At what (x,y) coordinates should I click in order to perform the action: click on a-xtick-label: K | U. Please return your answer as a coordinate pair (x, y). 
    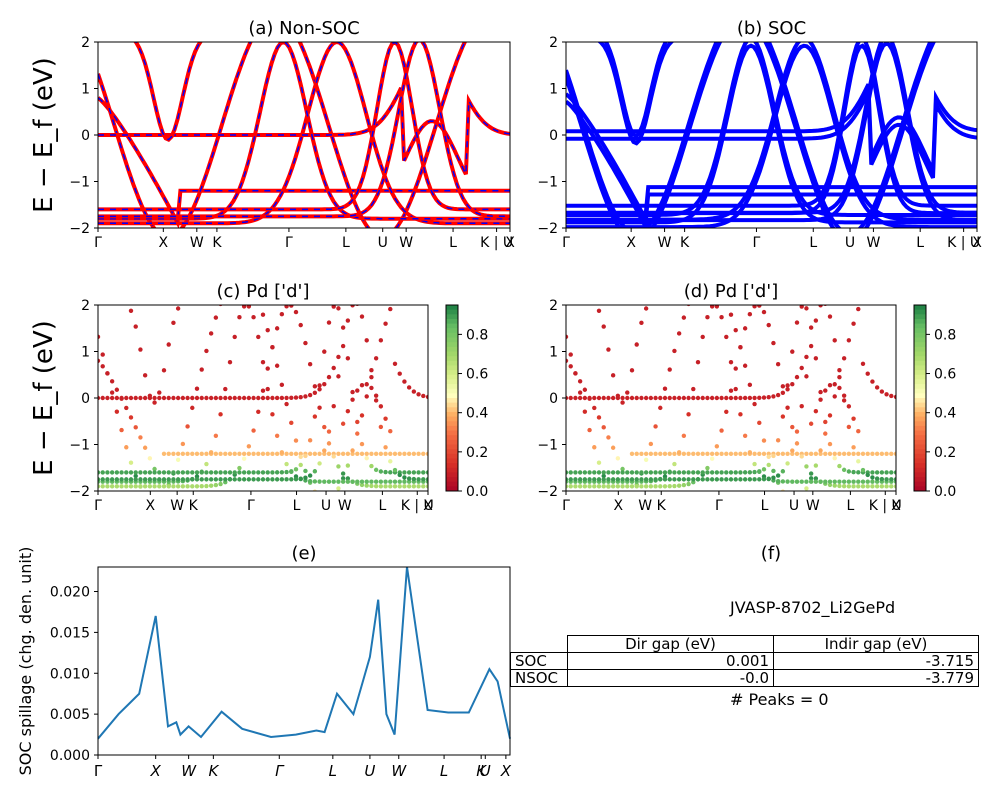
    Looking at the image, I should click on (496, 243).